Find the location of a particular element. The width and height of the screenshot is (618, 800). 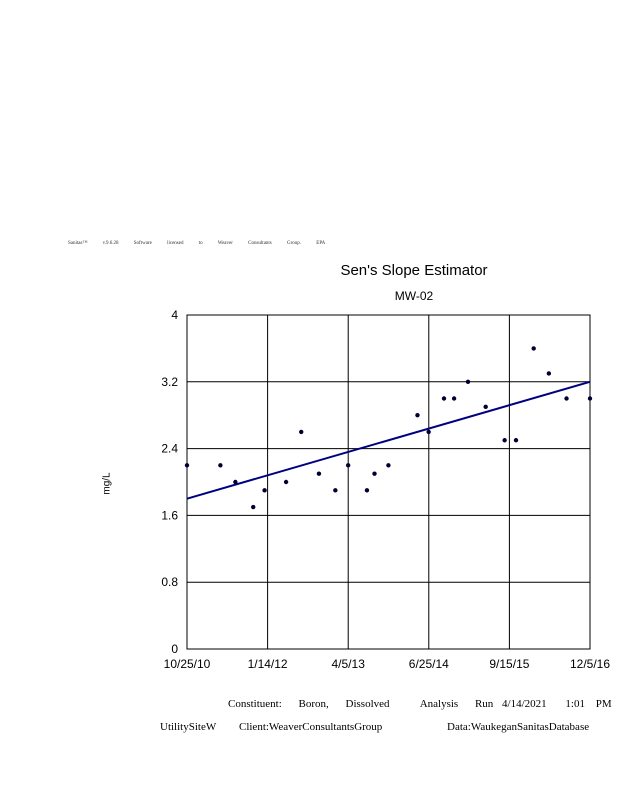

site-name: UtilitySiteW is located at coordinates (188, 727).